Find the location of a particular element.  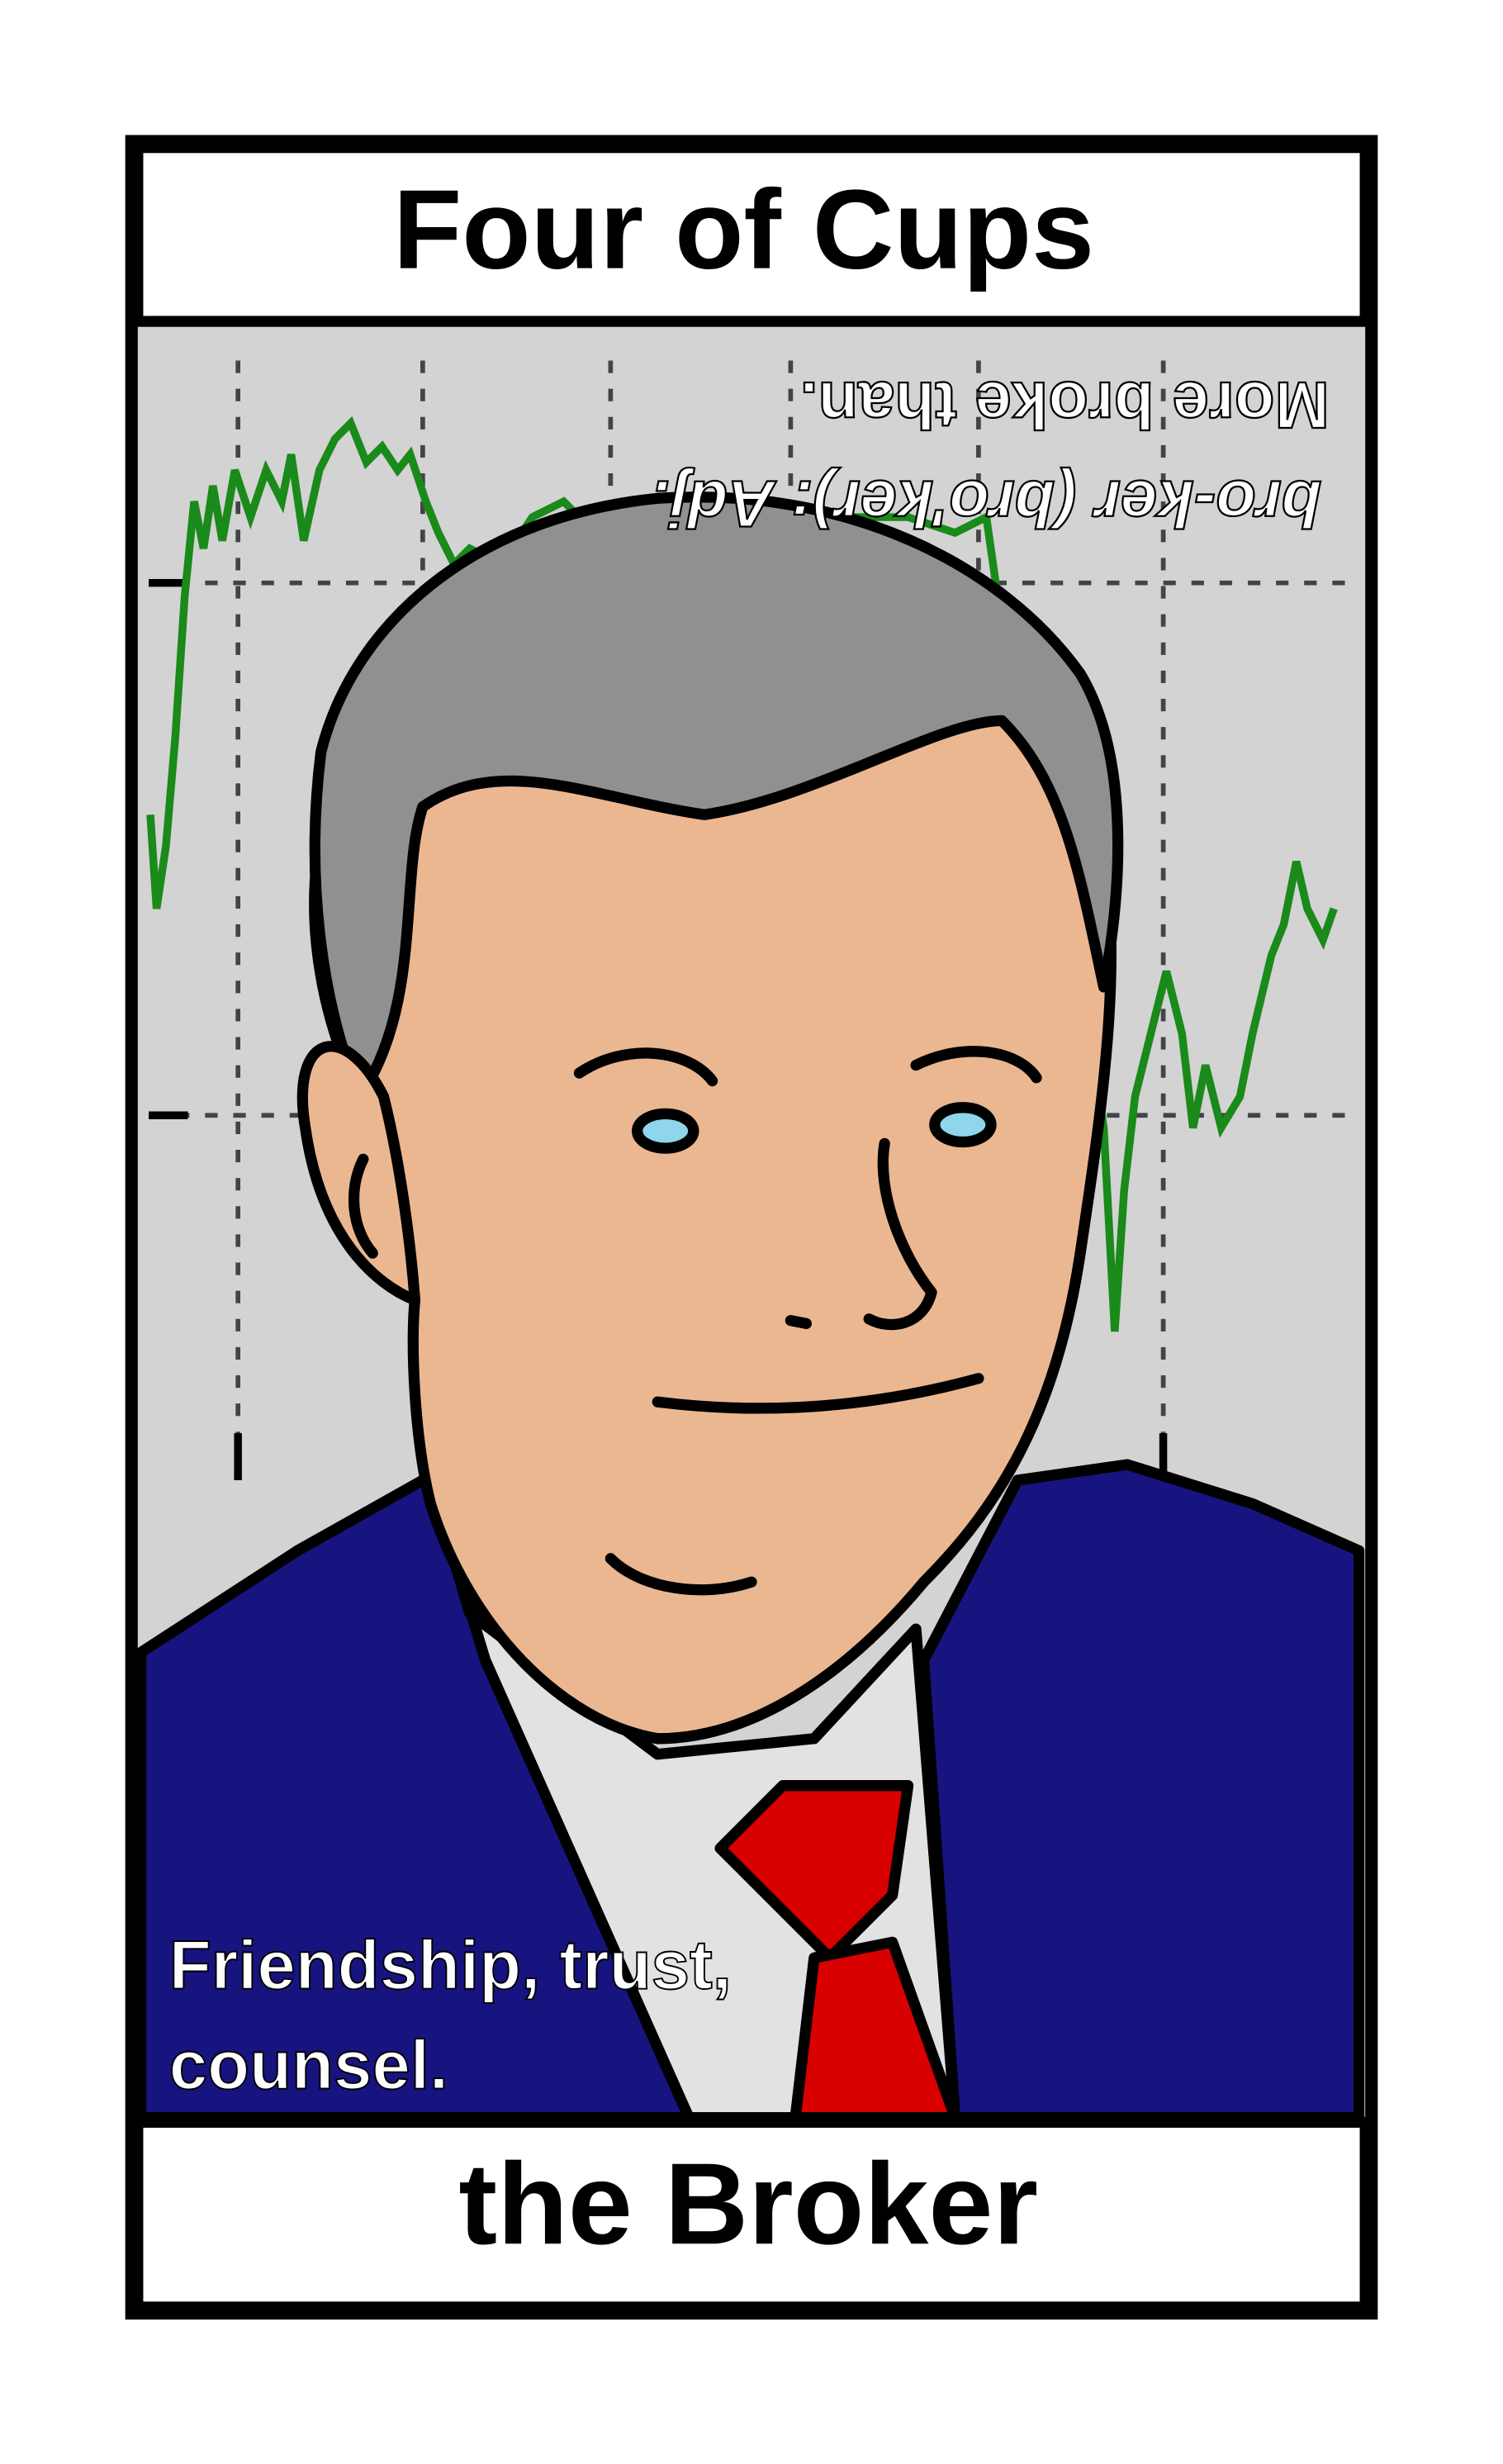

hair is located at coordinates (716, 797).